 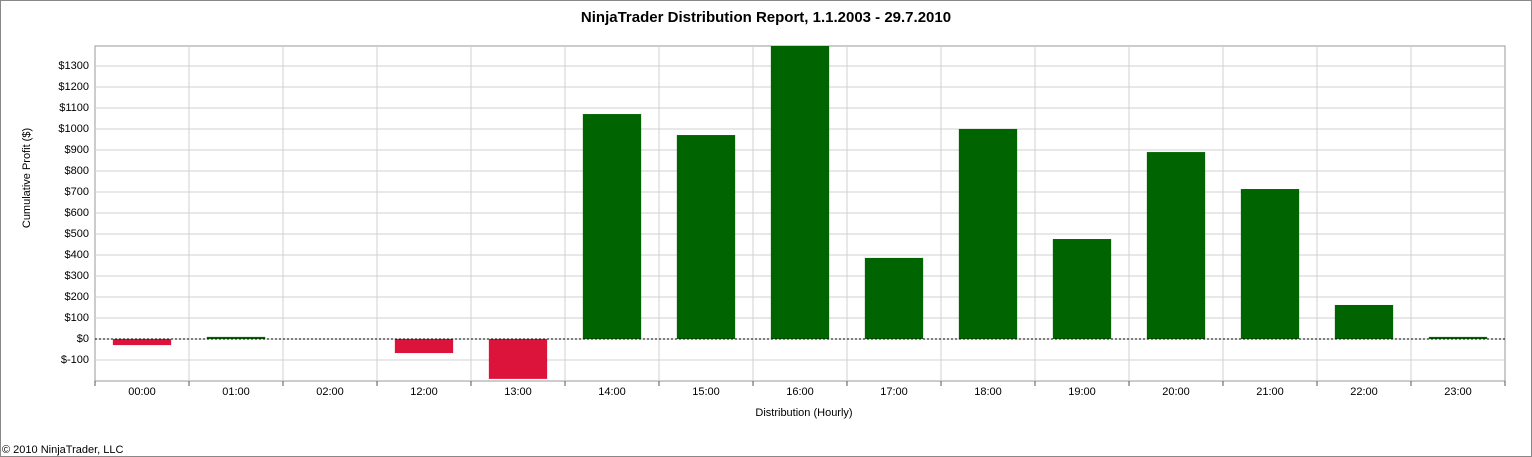 What do you see at coordinates (1458, 392) in the screenshot?
I see `x-tick-label: 23:00` at bounding box center [1458, 392].